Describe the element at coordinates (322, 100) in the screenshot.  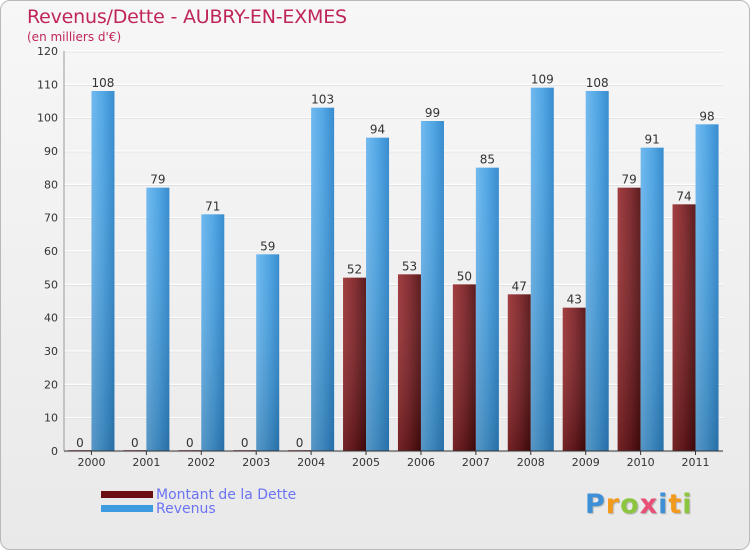
I see `data-label-revenue: 103` at that location.